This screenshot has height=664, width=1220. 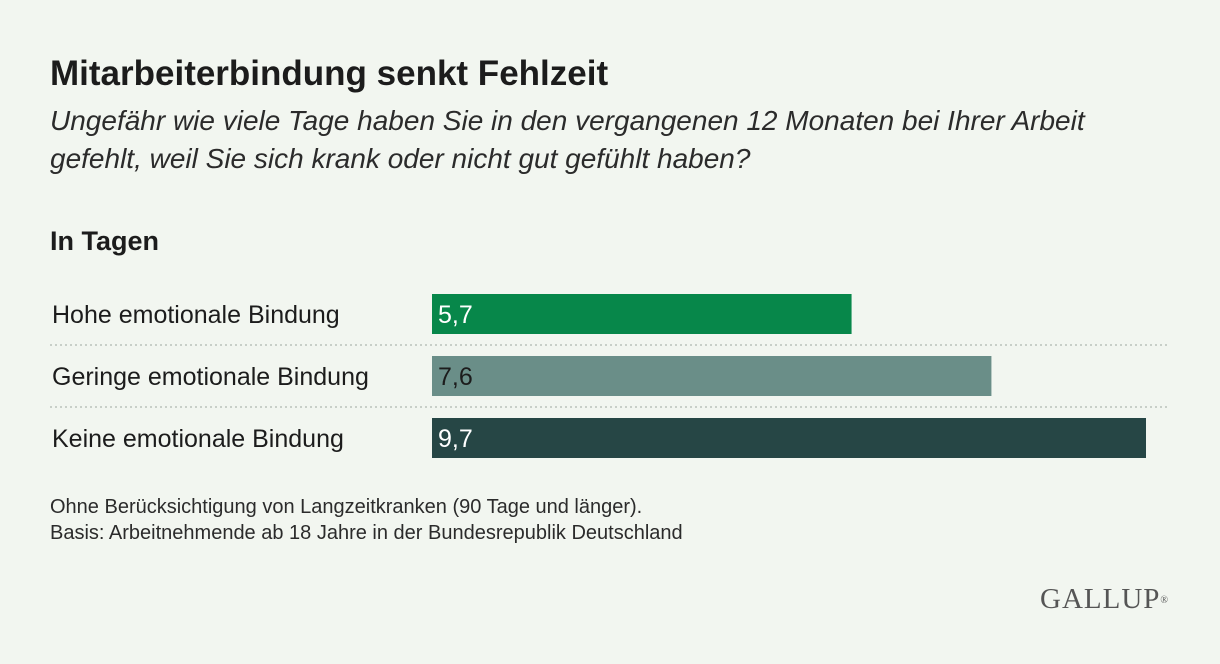 I want to click on category-label: Geringe emotionale Bindung, so click(x=210, y=377).